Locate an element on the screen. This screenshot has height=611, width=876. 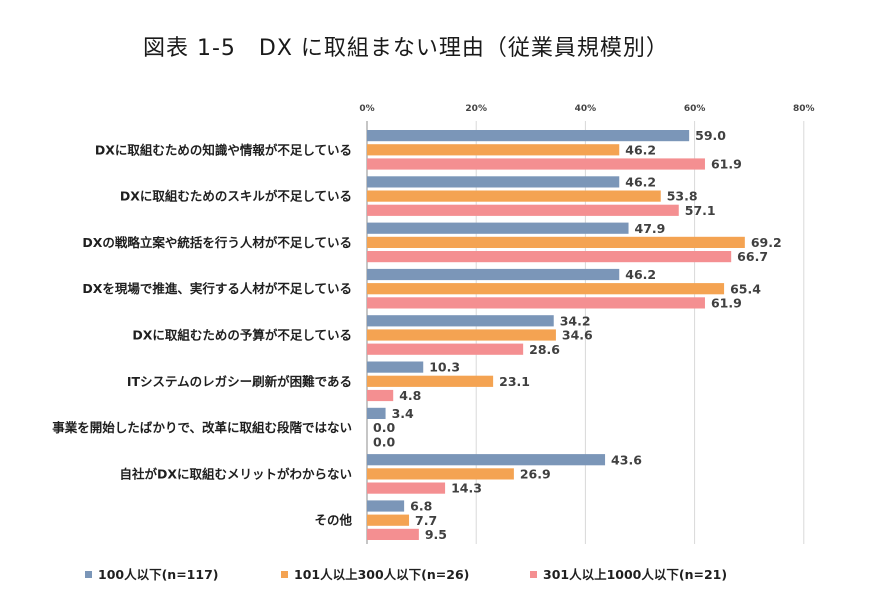
data-label: 69.2 is located at coordinates (766, 242).